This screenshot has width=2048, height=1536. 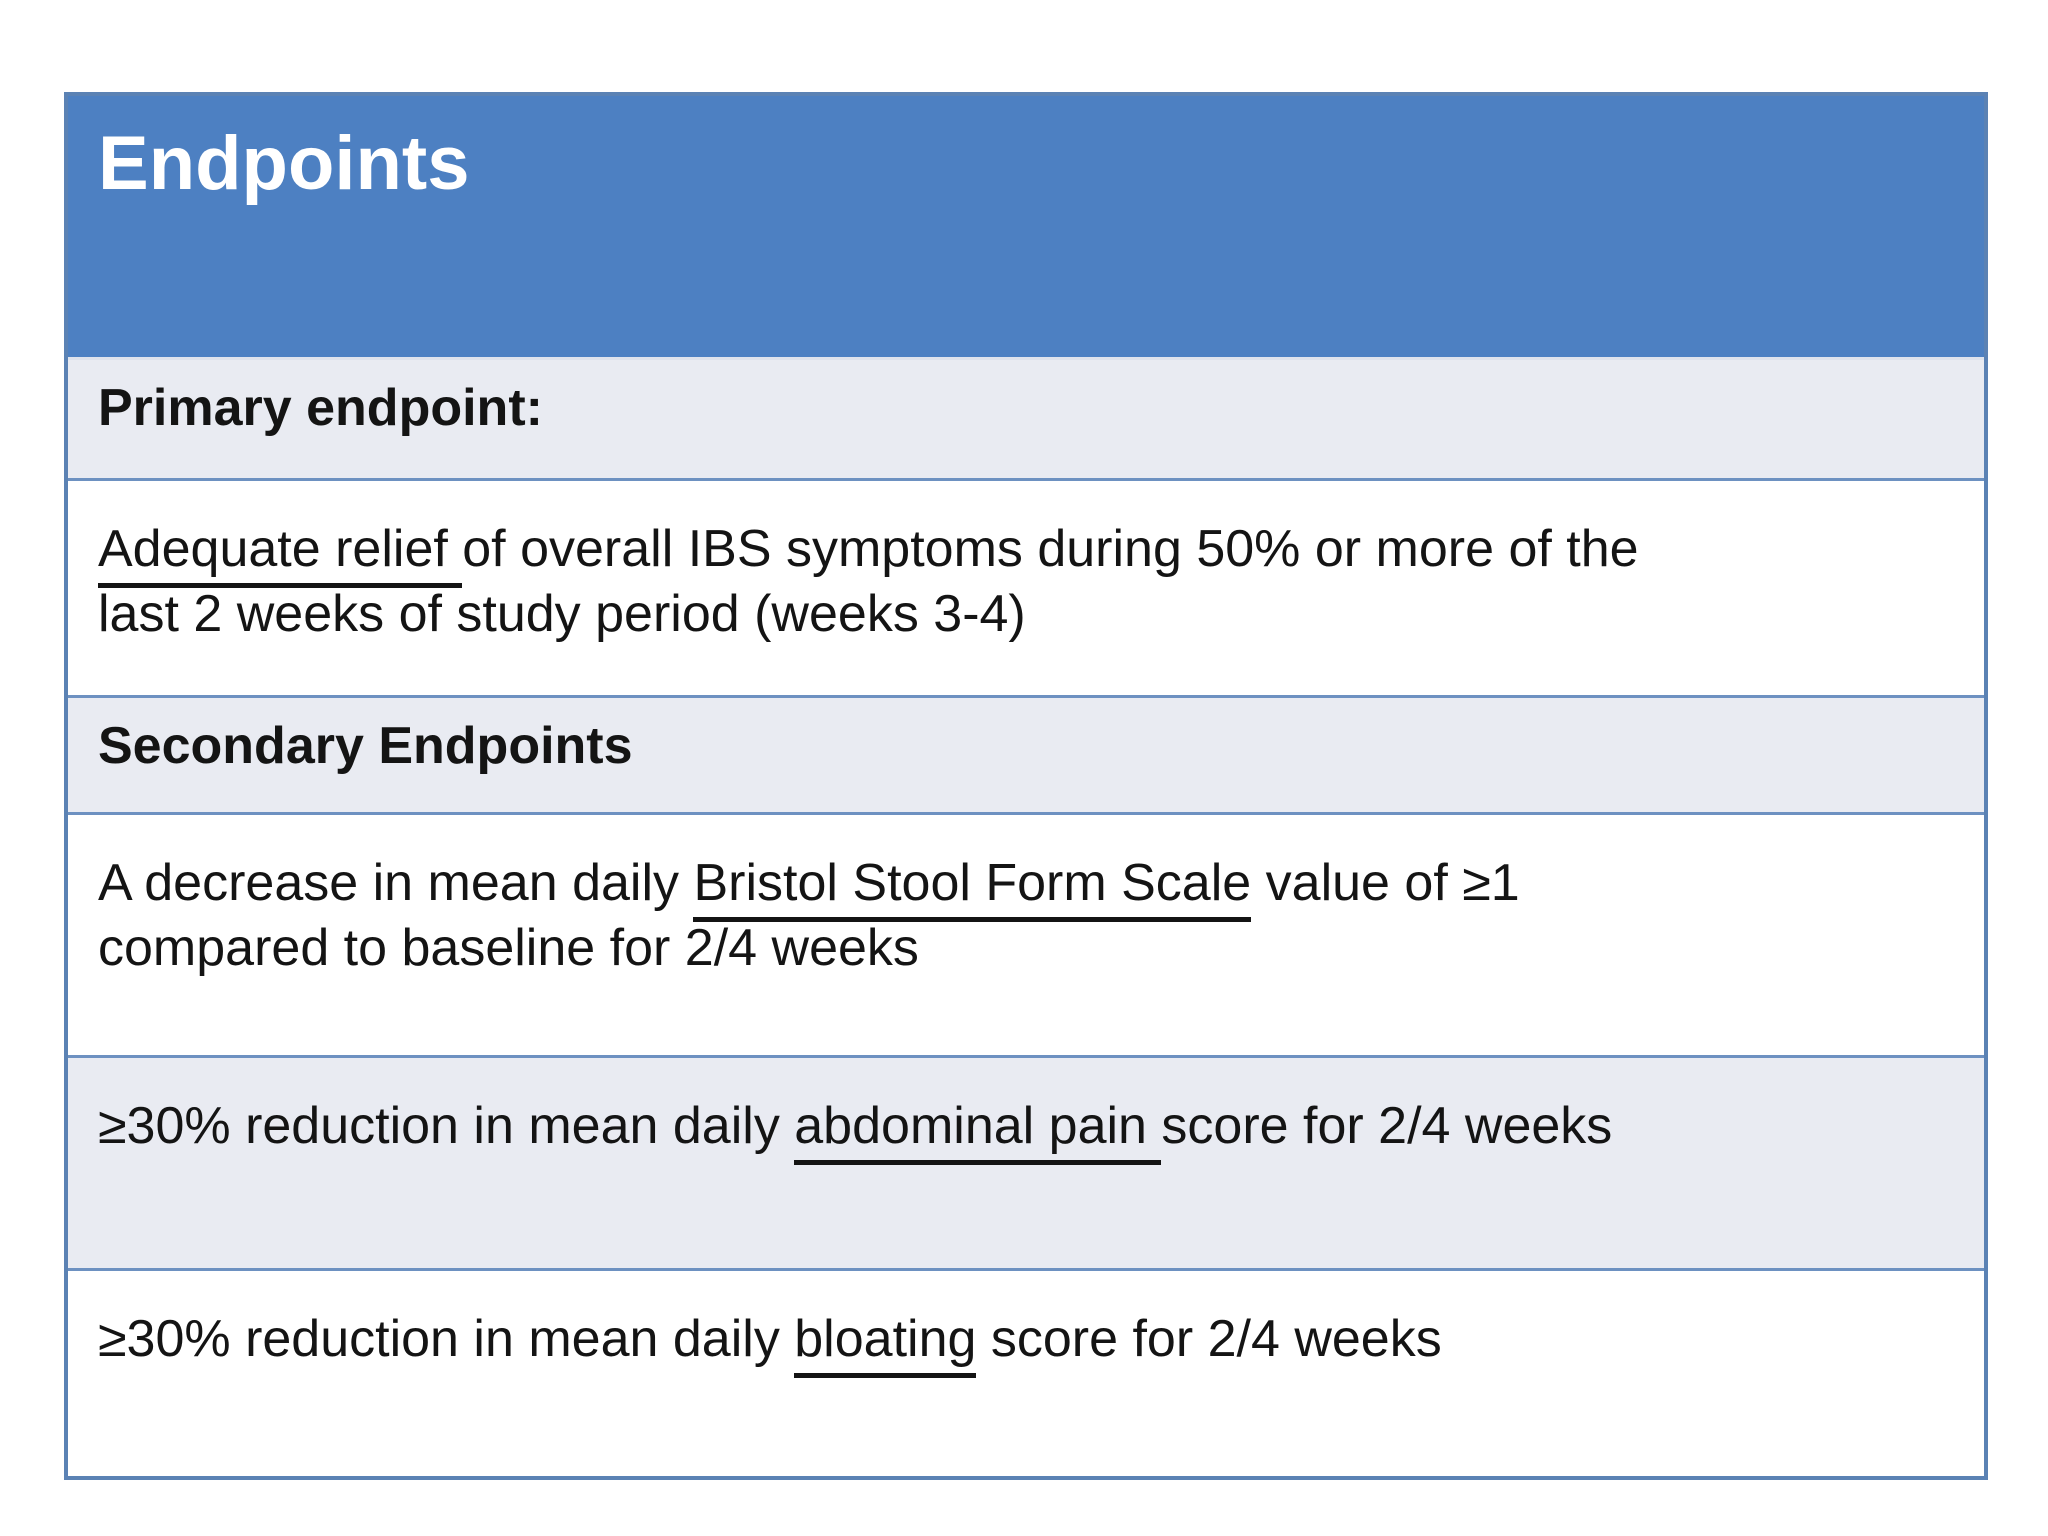 I want to click on text-segment: A decrease in mean daily, so click(x=396, y=883).